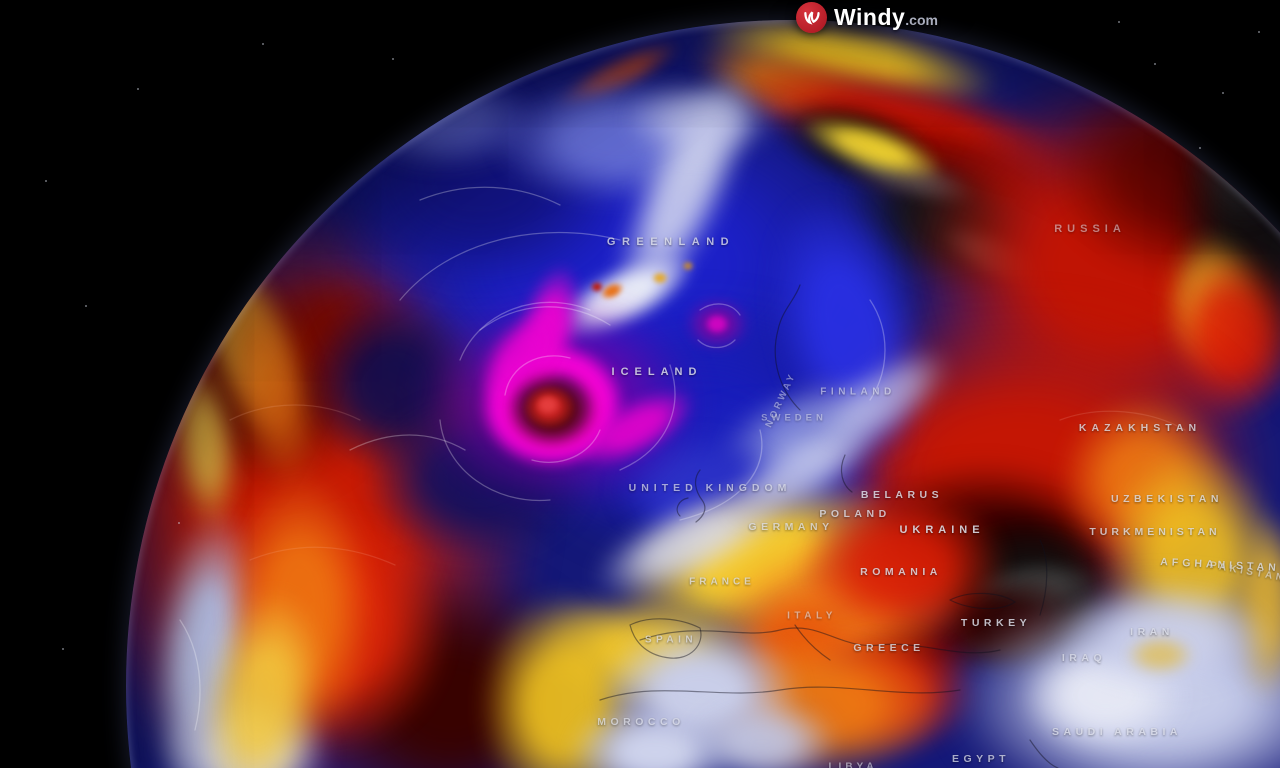 This screenshot has width=1280, height=768. Describe the element at coordinates (811, 17) in the screenshot. I see `windy-logo-icon` at that location.